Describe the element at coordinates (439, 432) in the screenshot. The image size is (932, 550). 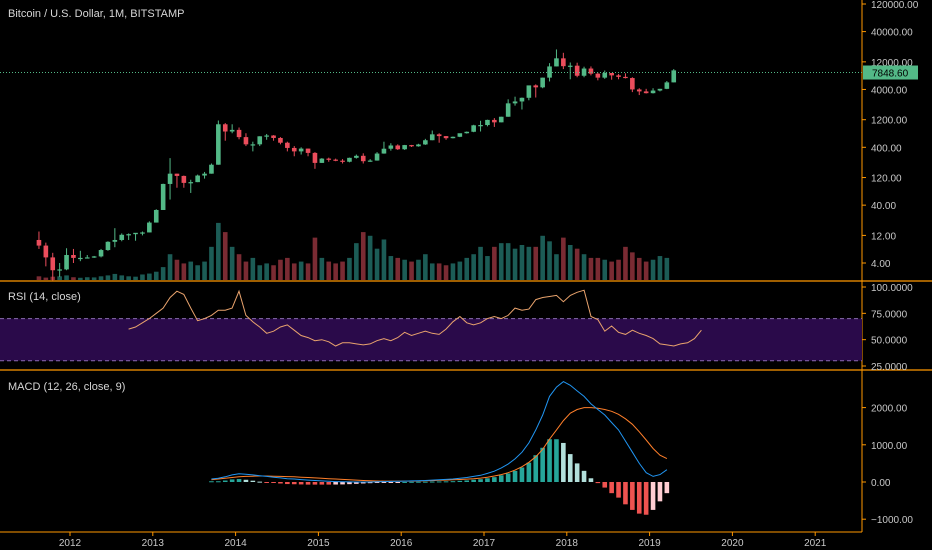
I see `macd-line` at that location.